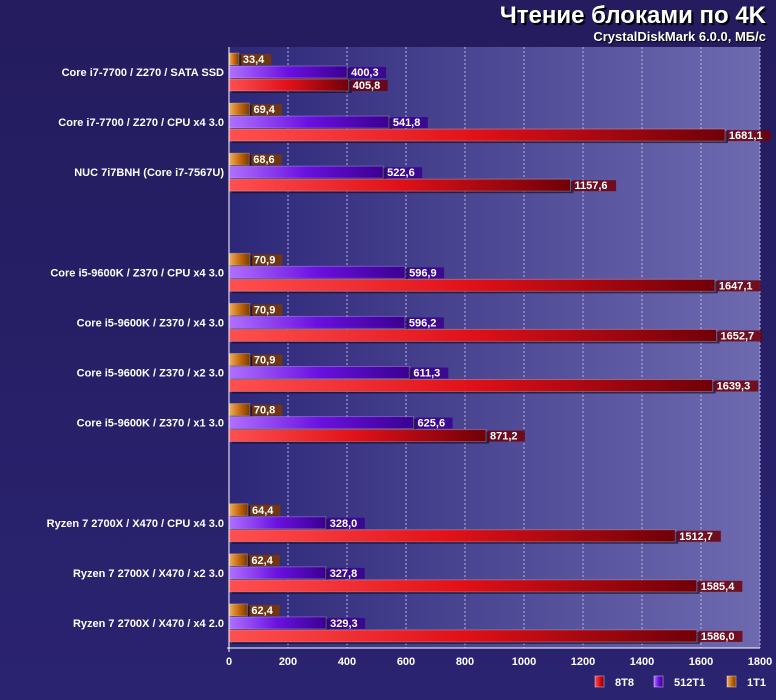  I want to click on x-tick-label: 1000, so click(524, 662).